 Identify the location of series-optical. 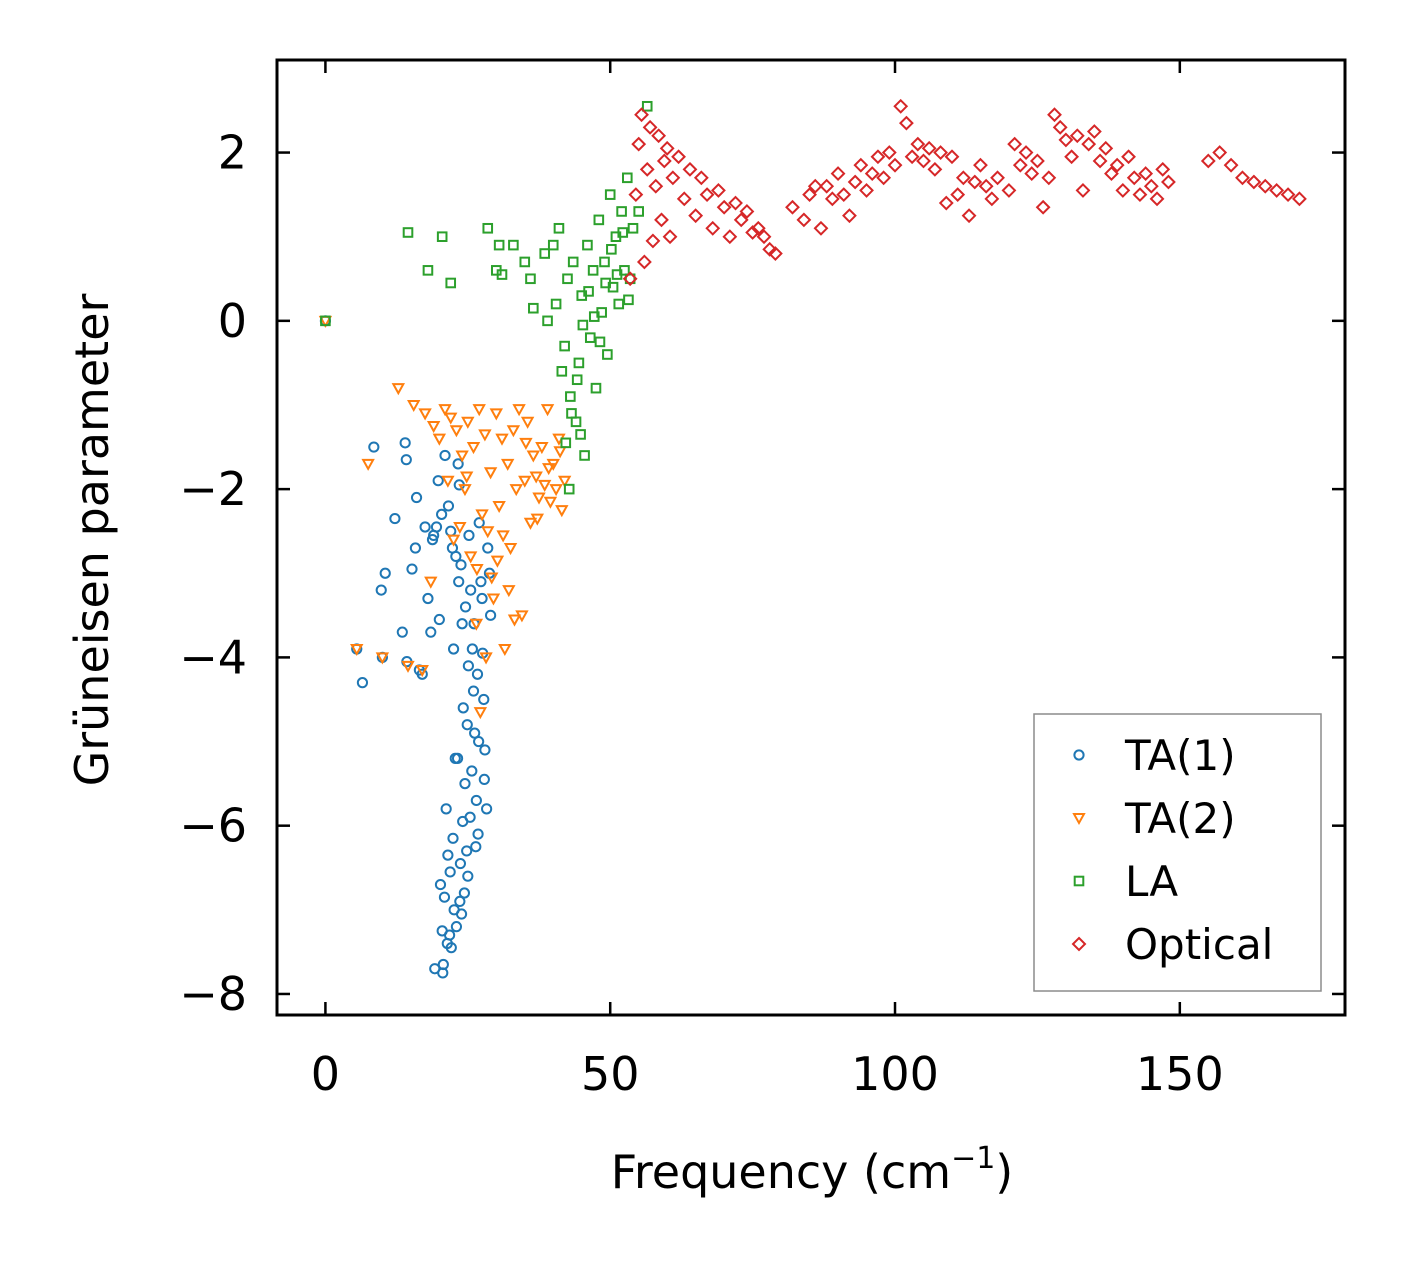
(964, 192).